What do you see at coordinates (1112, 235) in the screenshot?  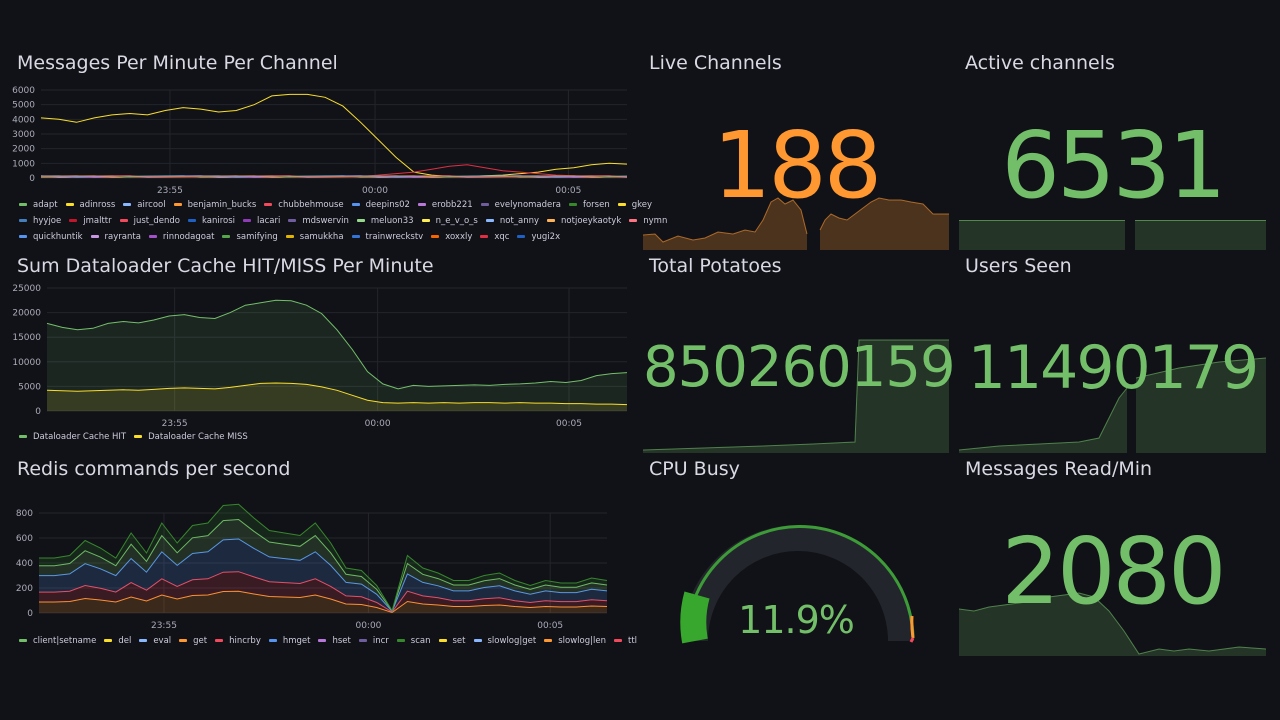 I see `active-channels-sparkline` at bounding box center [1112, 235].